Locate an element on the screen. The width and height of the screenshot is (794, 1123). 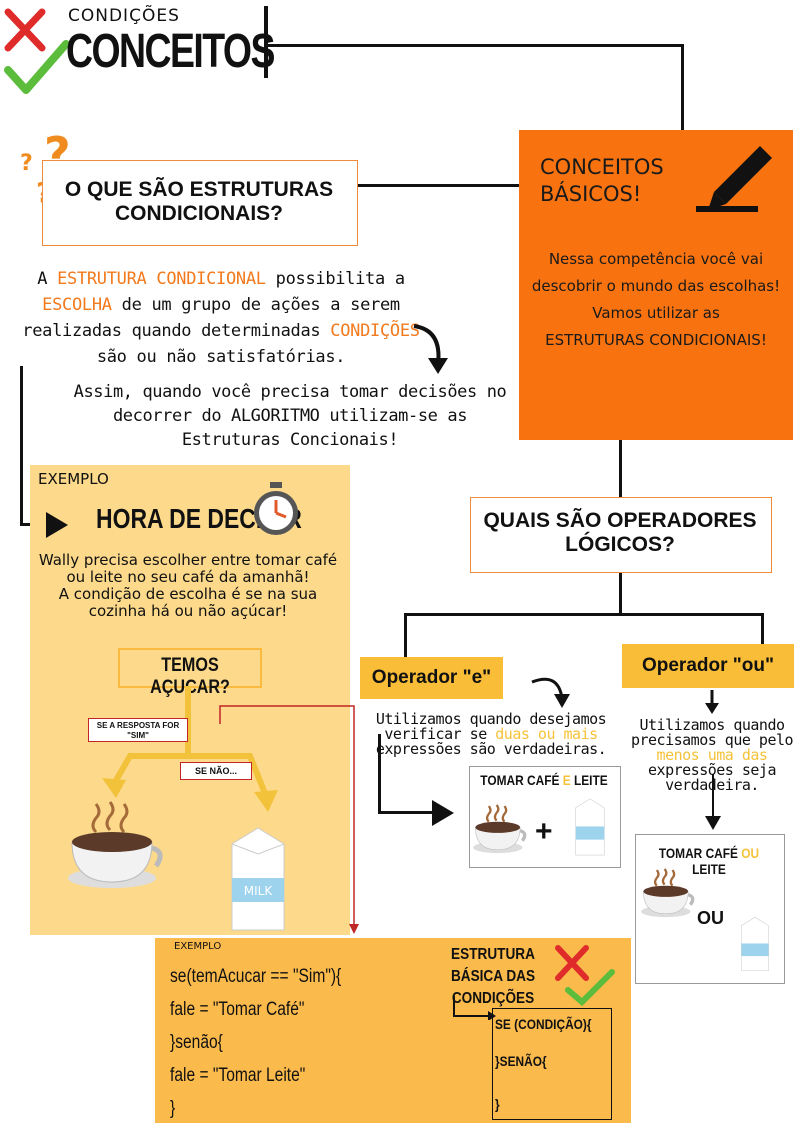
x-check-logo-icon is located at coordinates (37, 51).